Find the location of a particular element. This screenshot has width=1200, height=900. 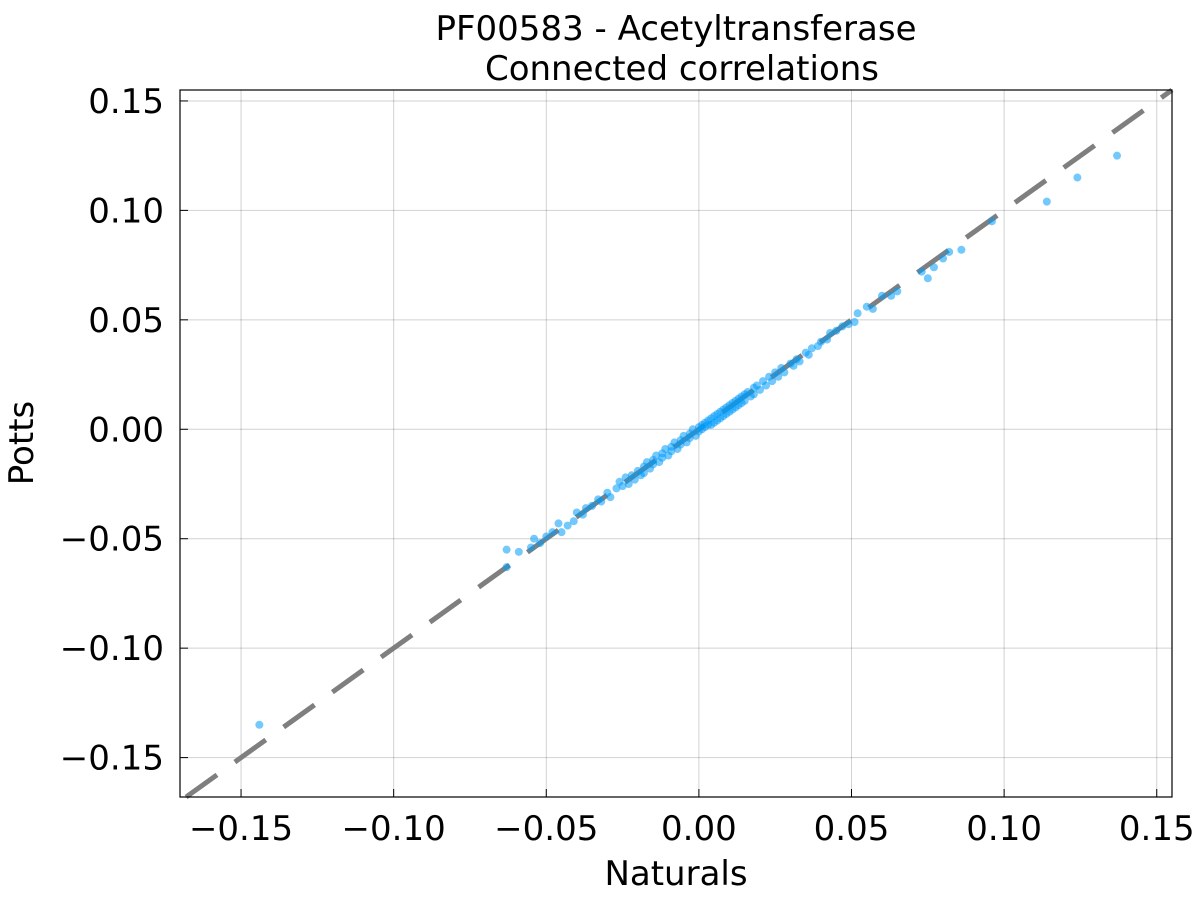

y-tick-label: −0.10 is located at coordinates (112, 649).